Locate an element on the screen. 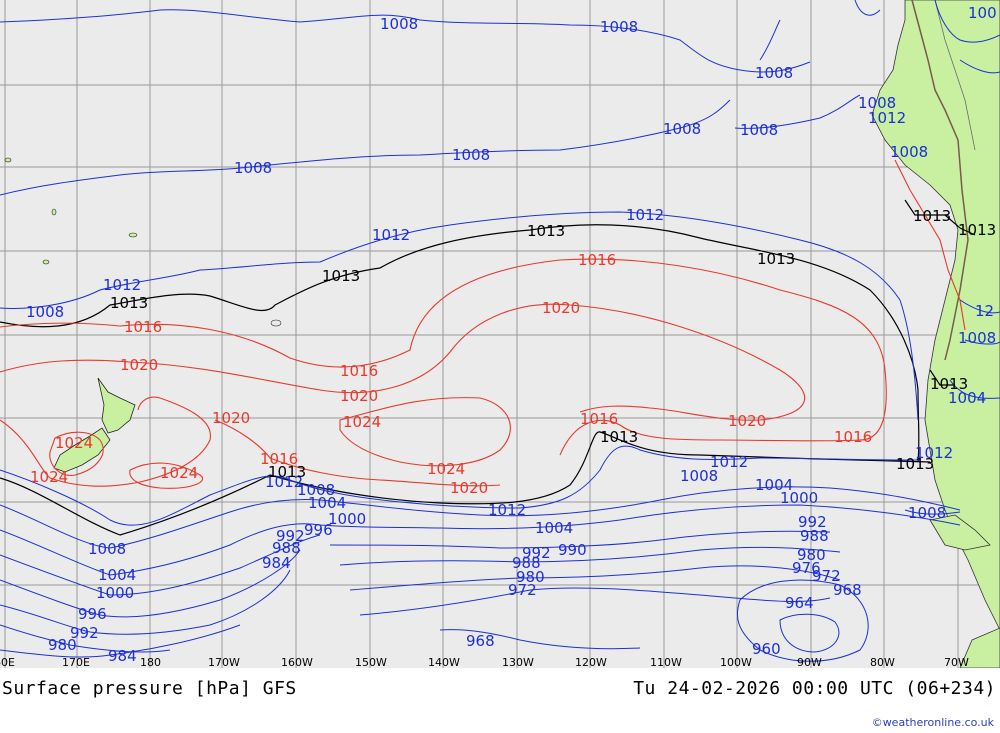 The width and height of the screenshot is (1000, 733). land-new-zealand is located at coordinates (94, 425).